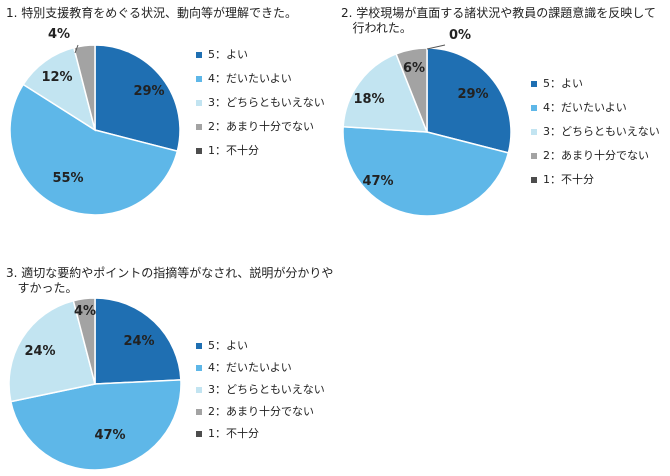 This screenshot has width=670, height=476. Describe the element at coordinates (39, 351) in the screenshot. I see `slice-label-2: 24%` at that location.